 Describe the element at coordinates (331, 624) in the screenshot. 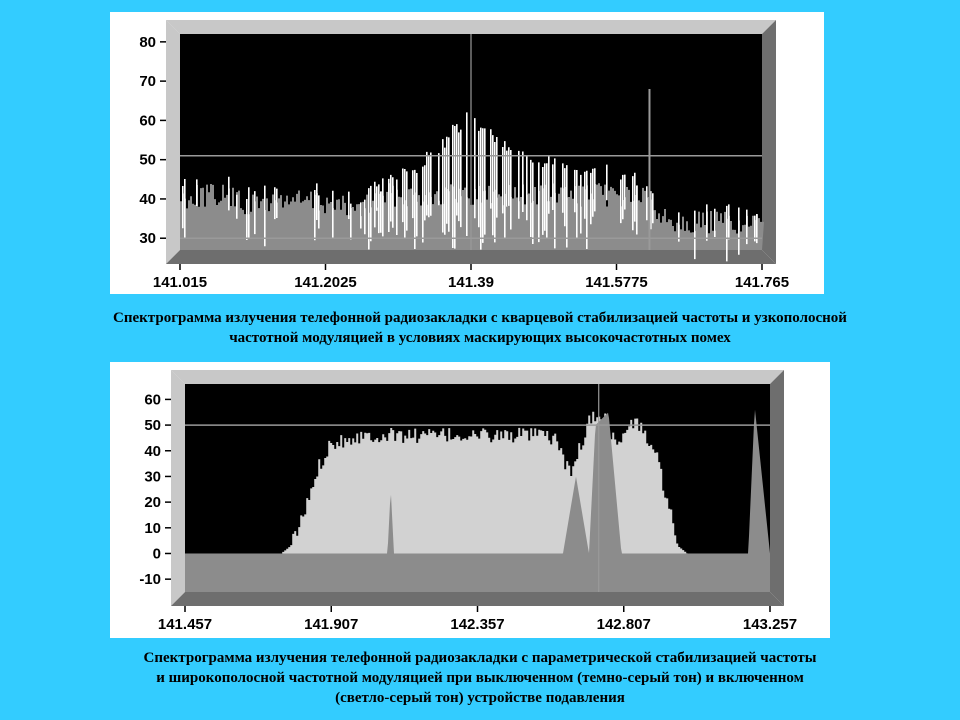

I see `x-tick-label-2-1: 141.907` at that location.